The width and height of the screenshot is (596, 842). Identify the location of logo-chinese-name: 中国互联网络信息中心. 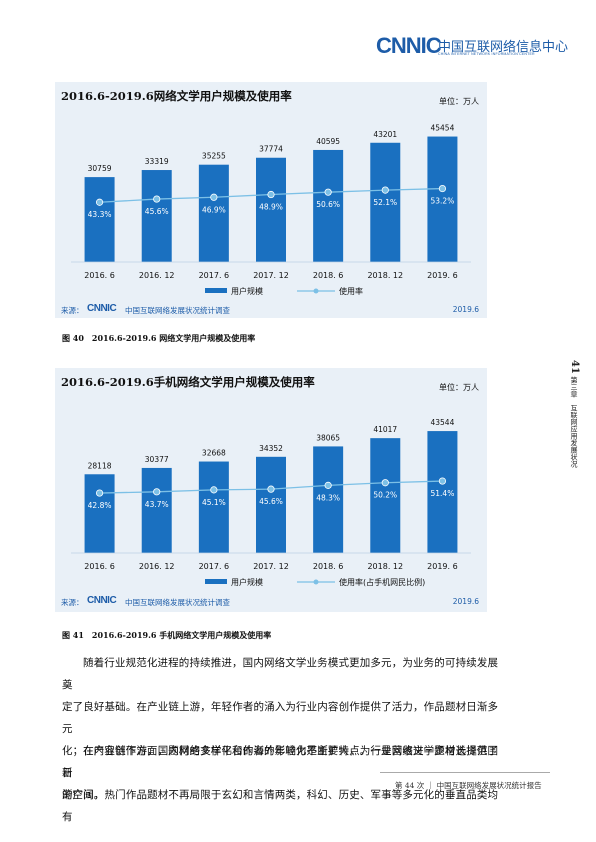
(503, 47).